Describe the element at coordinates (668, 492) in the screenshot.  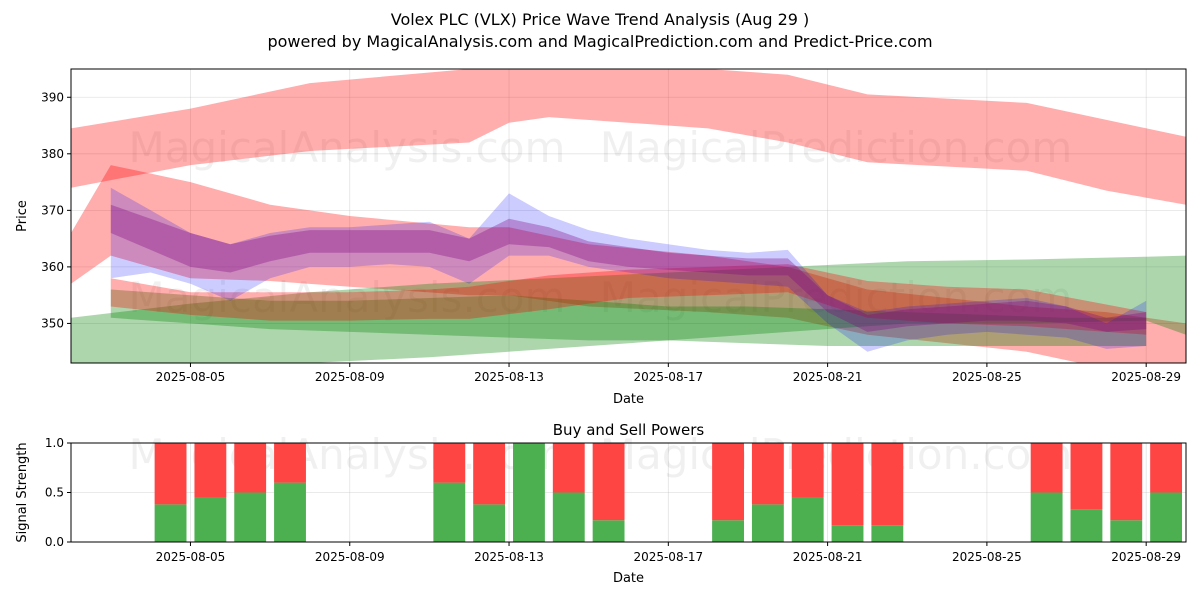
I see `signal-bars` at that location.